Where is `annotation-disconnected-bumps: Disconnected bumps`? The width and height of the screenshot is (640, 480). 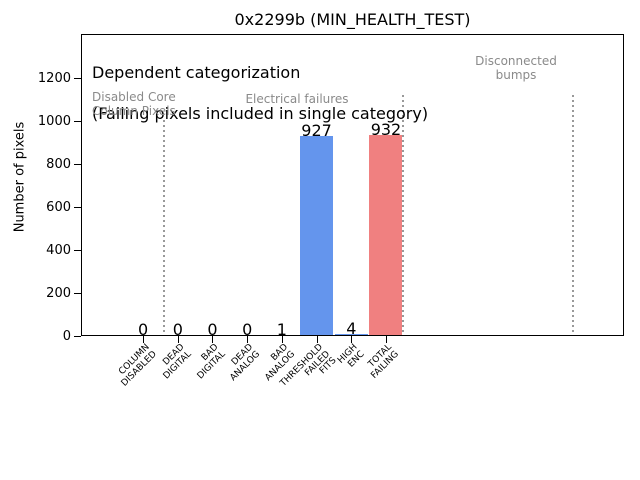
annotation-disconnected-bumps: Disconnected bumps is located at coordinates (516, 68).